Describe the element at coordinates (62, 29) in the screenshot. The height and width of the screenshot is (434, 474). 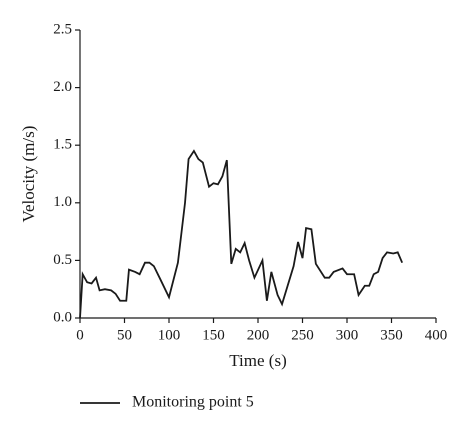
I see `y-tick-label: 2.5` at that location.